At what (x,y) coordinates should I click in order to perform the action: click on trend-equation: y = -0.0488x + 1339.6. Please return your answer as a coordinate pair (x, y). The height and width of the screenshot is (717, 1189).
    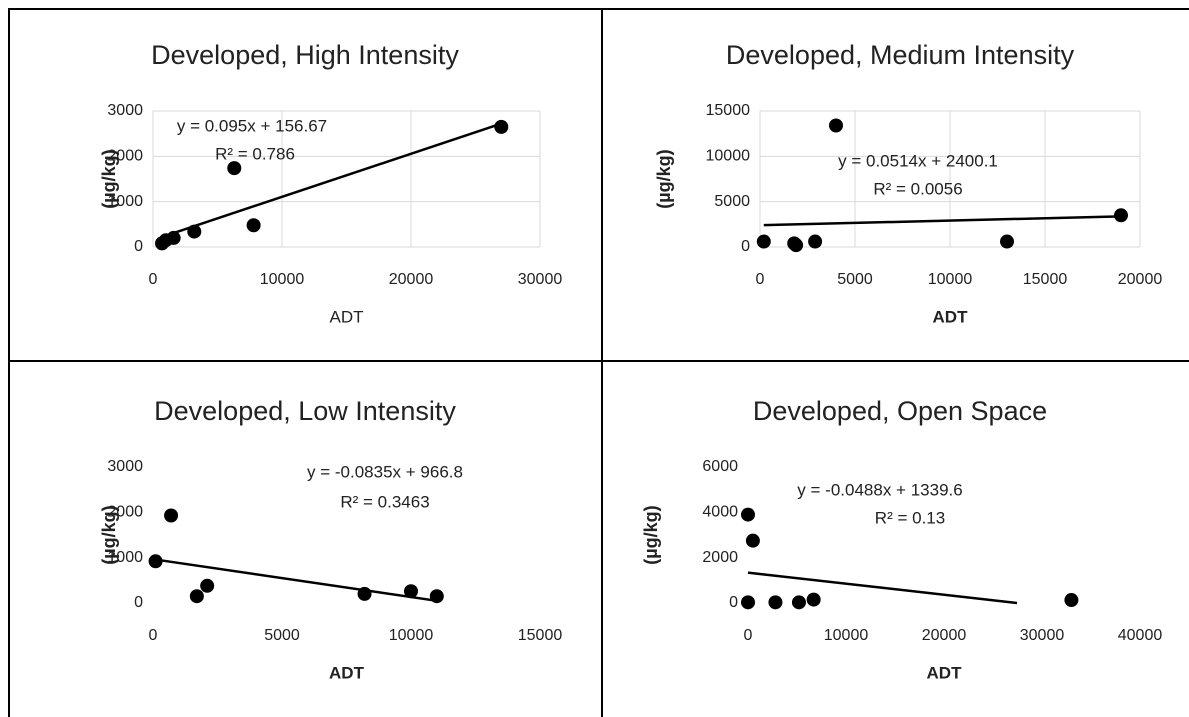
    Looking at the image, I should click on (879, 489).